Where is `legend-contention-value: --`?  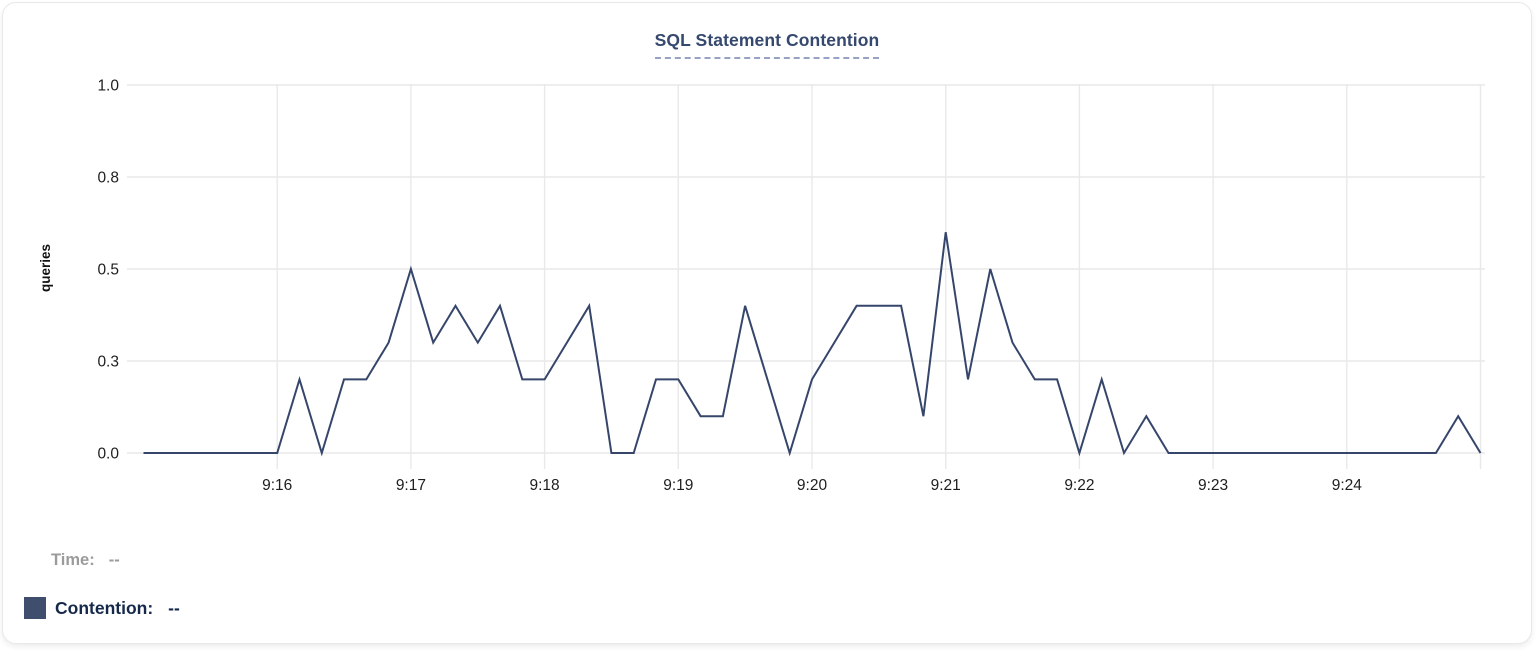
legend-contention-value: -- is located at coordinates (174, 607).